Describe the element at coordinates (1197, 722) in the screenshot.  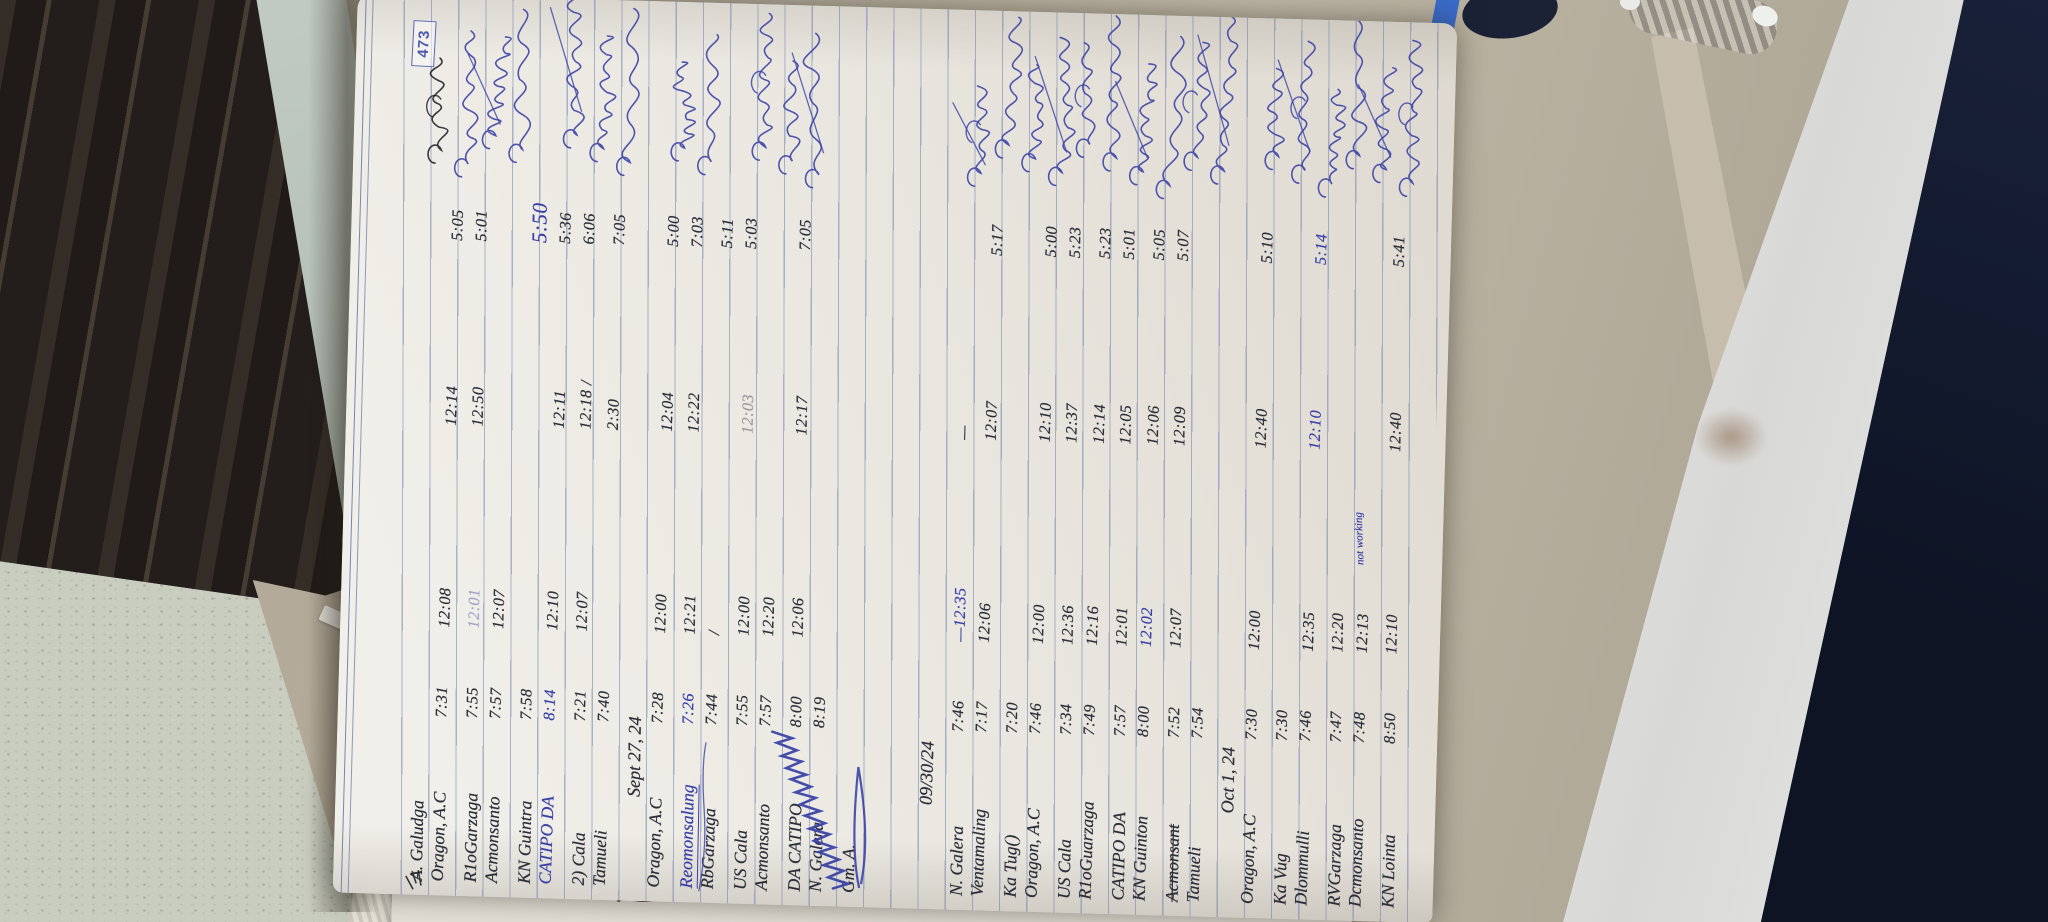
I see `time-am: 7:54` at that location.